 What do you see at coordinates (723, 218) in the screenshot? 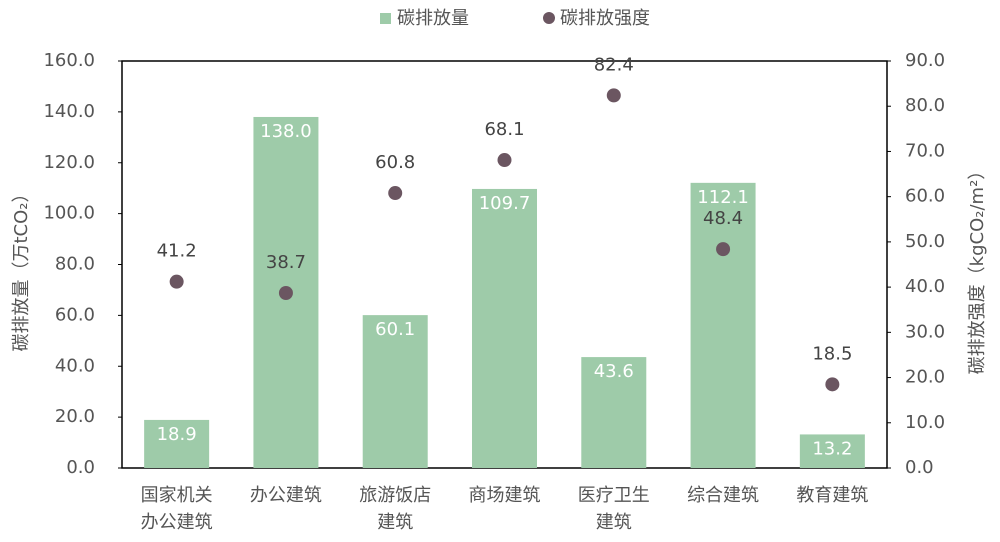
I see `point-value-label: 48.4` at bounding box center [723, 218].